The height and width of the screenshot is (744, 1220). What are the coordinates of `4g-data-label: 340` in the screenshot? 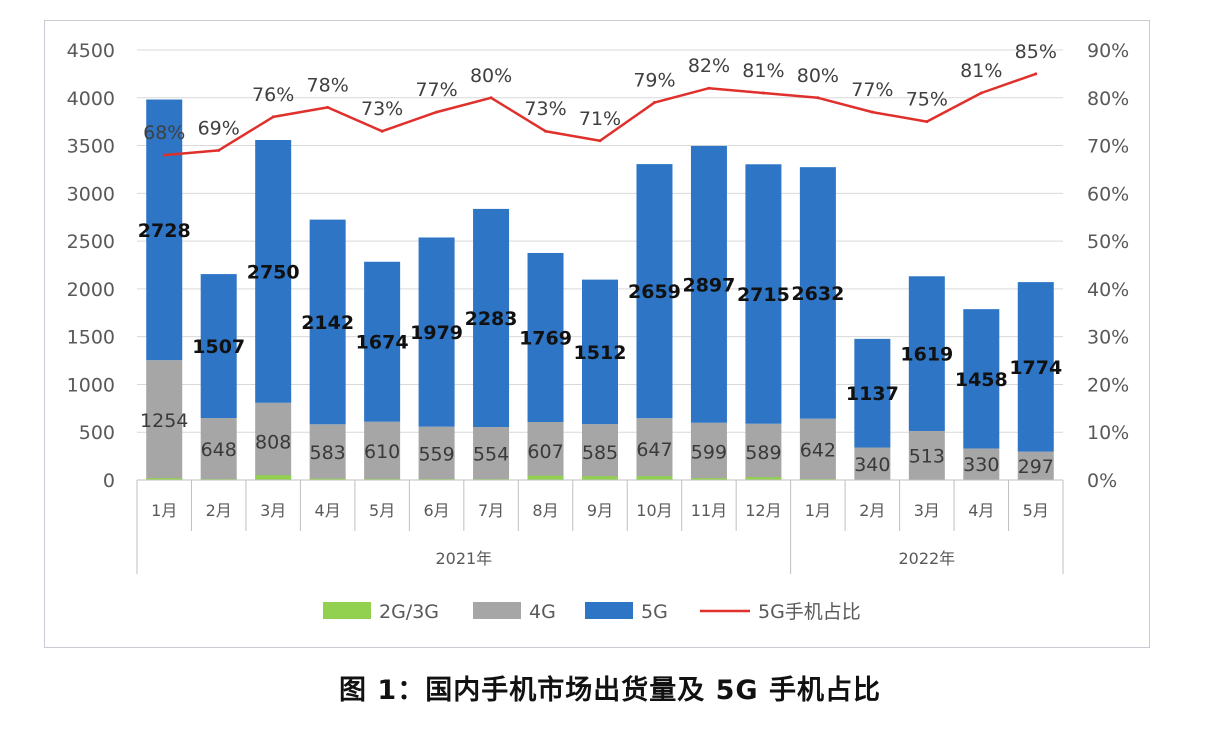 It's located at (872, 465).